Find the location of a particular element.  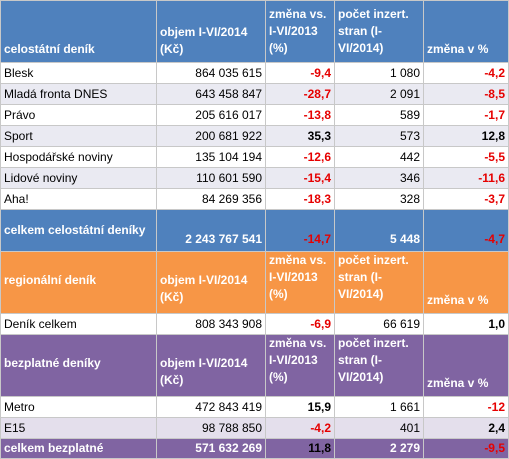

table-row: Sport 200 681 922 35,3 573 12,8 is located at coordinates (254, 136).